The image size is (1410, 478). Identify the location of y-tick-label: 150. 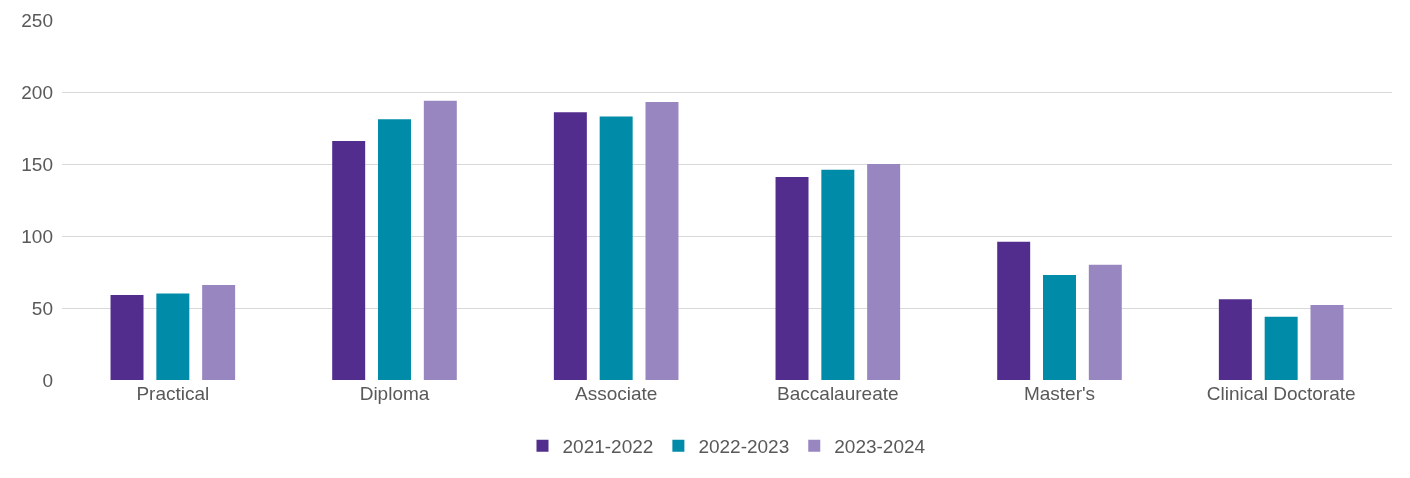
(37, 164).